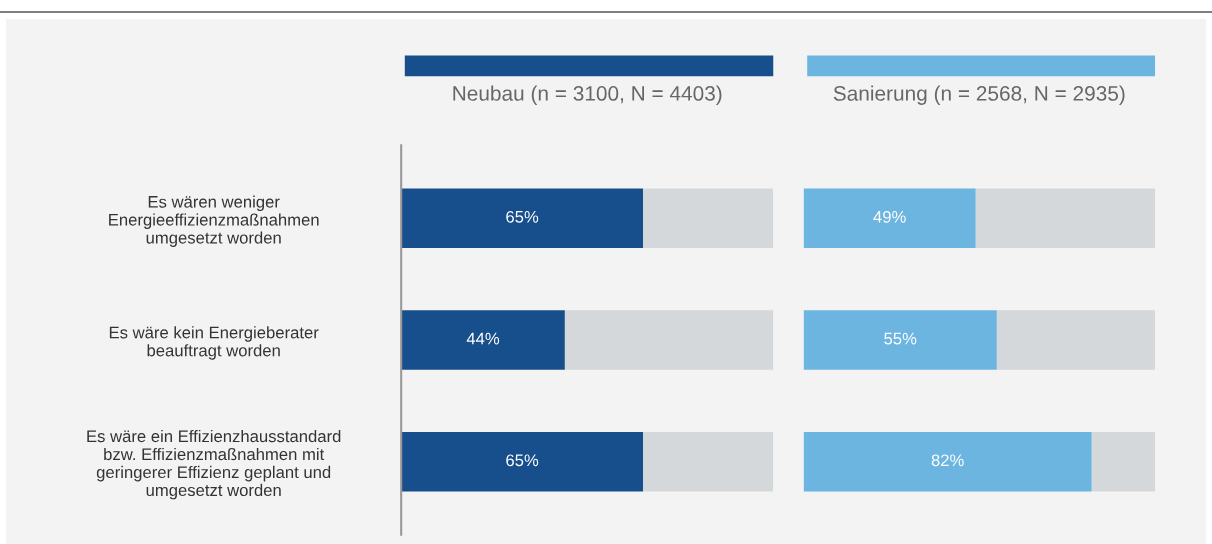 This screenshot has height=544, width=1212. I want to click on data-label: 44%, so click(483, 338).